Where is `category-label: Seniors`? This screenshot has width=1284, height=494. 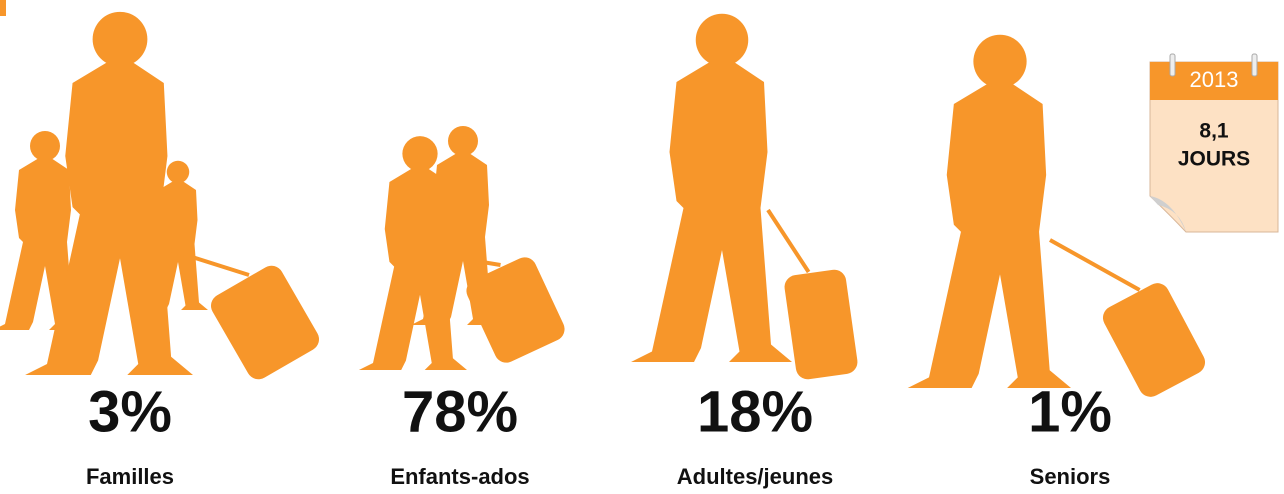 category-label: Seniors is located at coordinates (1070, 476).